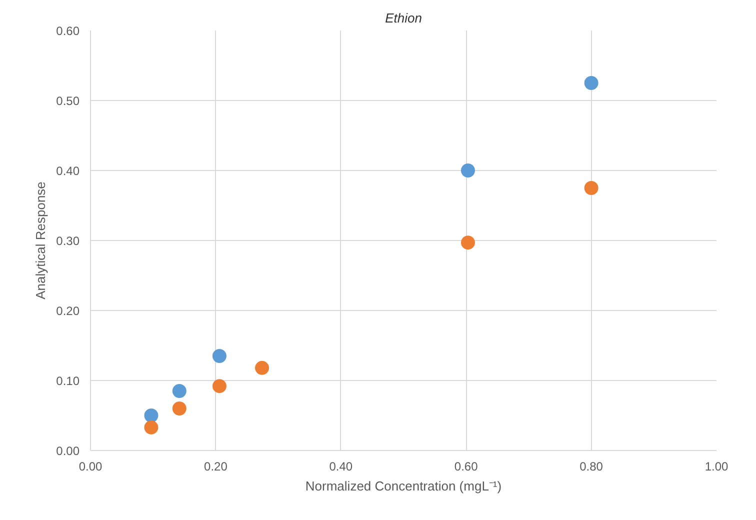 Image resolution: width=756 pixels, height=520 pixels. I want to click on y-tick-label: 0.00, so click(68, 451).